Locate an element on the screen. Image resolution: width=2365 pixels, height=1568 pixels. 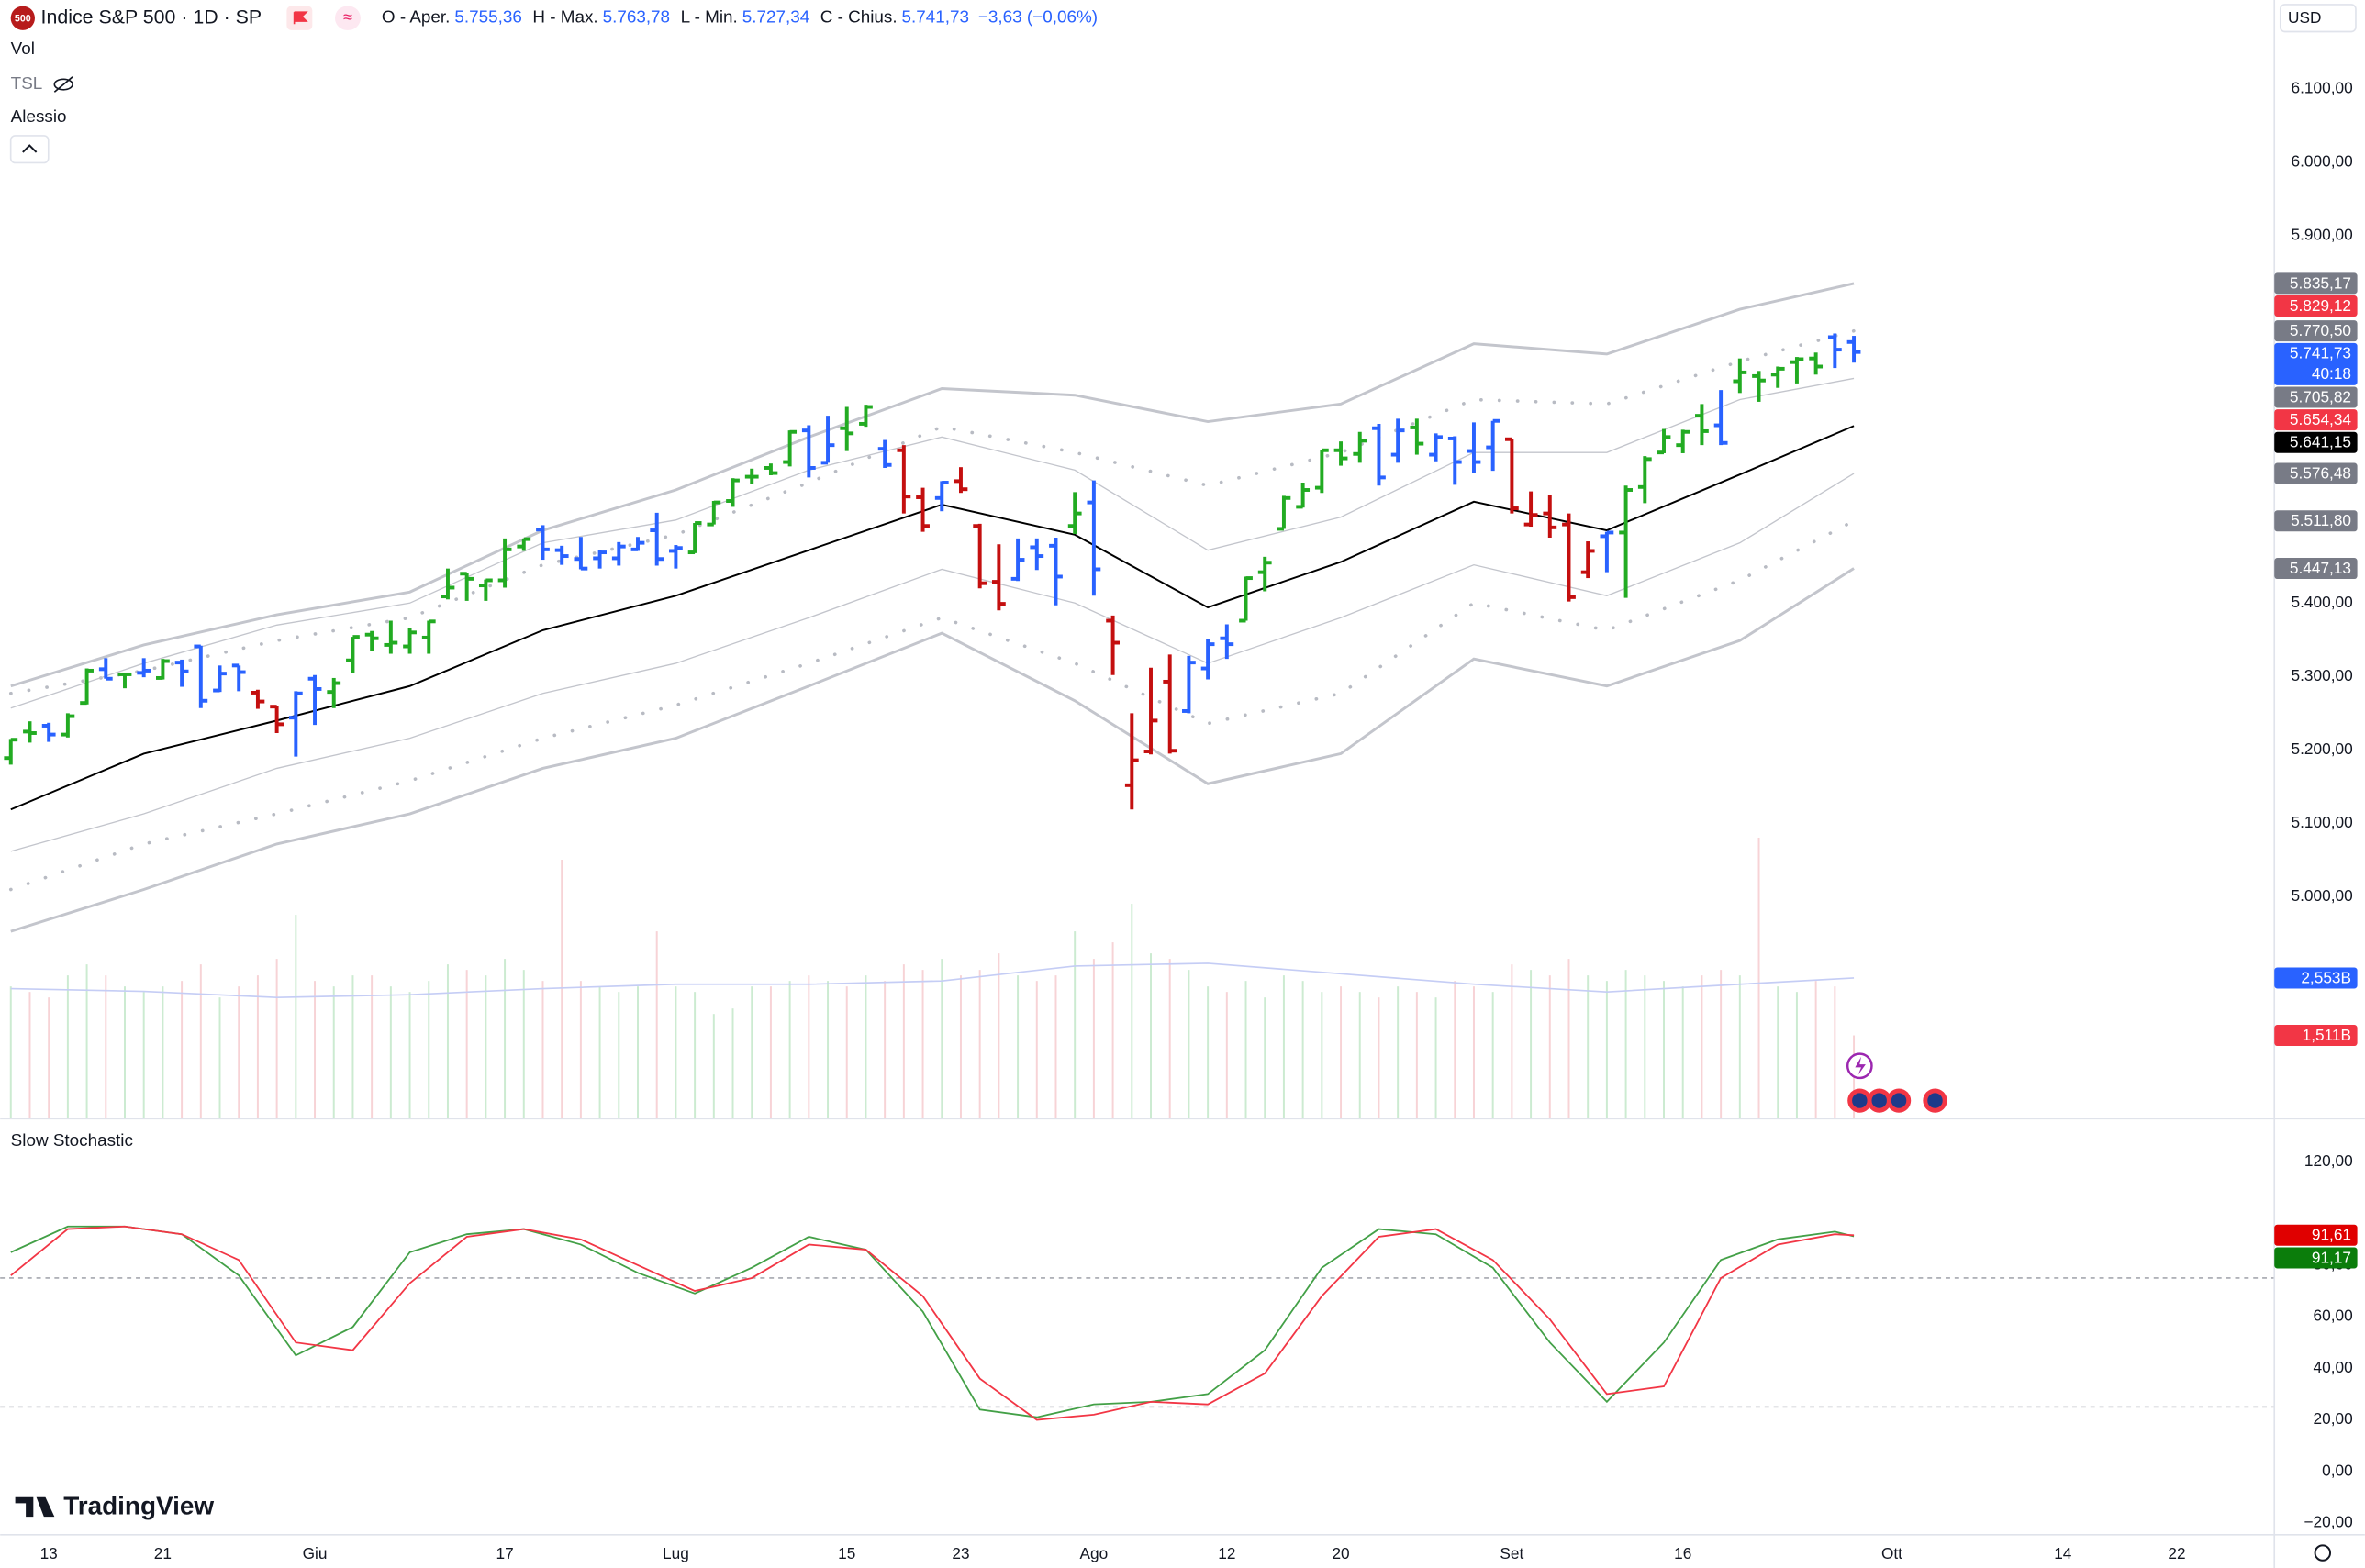
ohlc-field-value: 5.763,78 is located at coordinates (636, 18).